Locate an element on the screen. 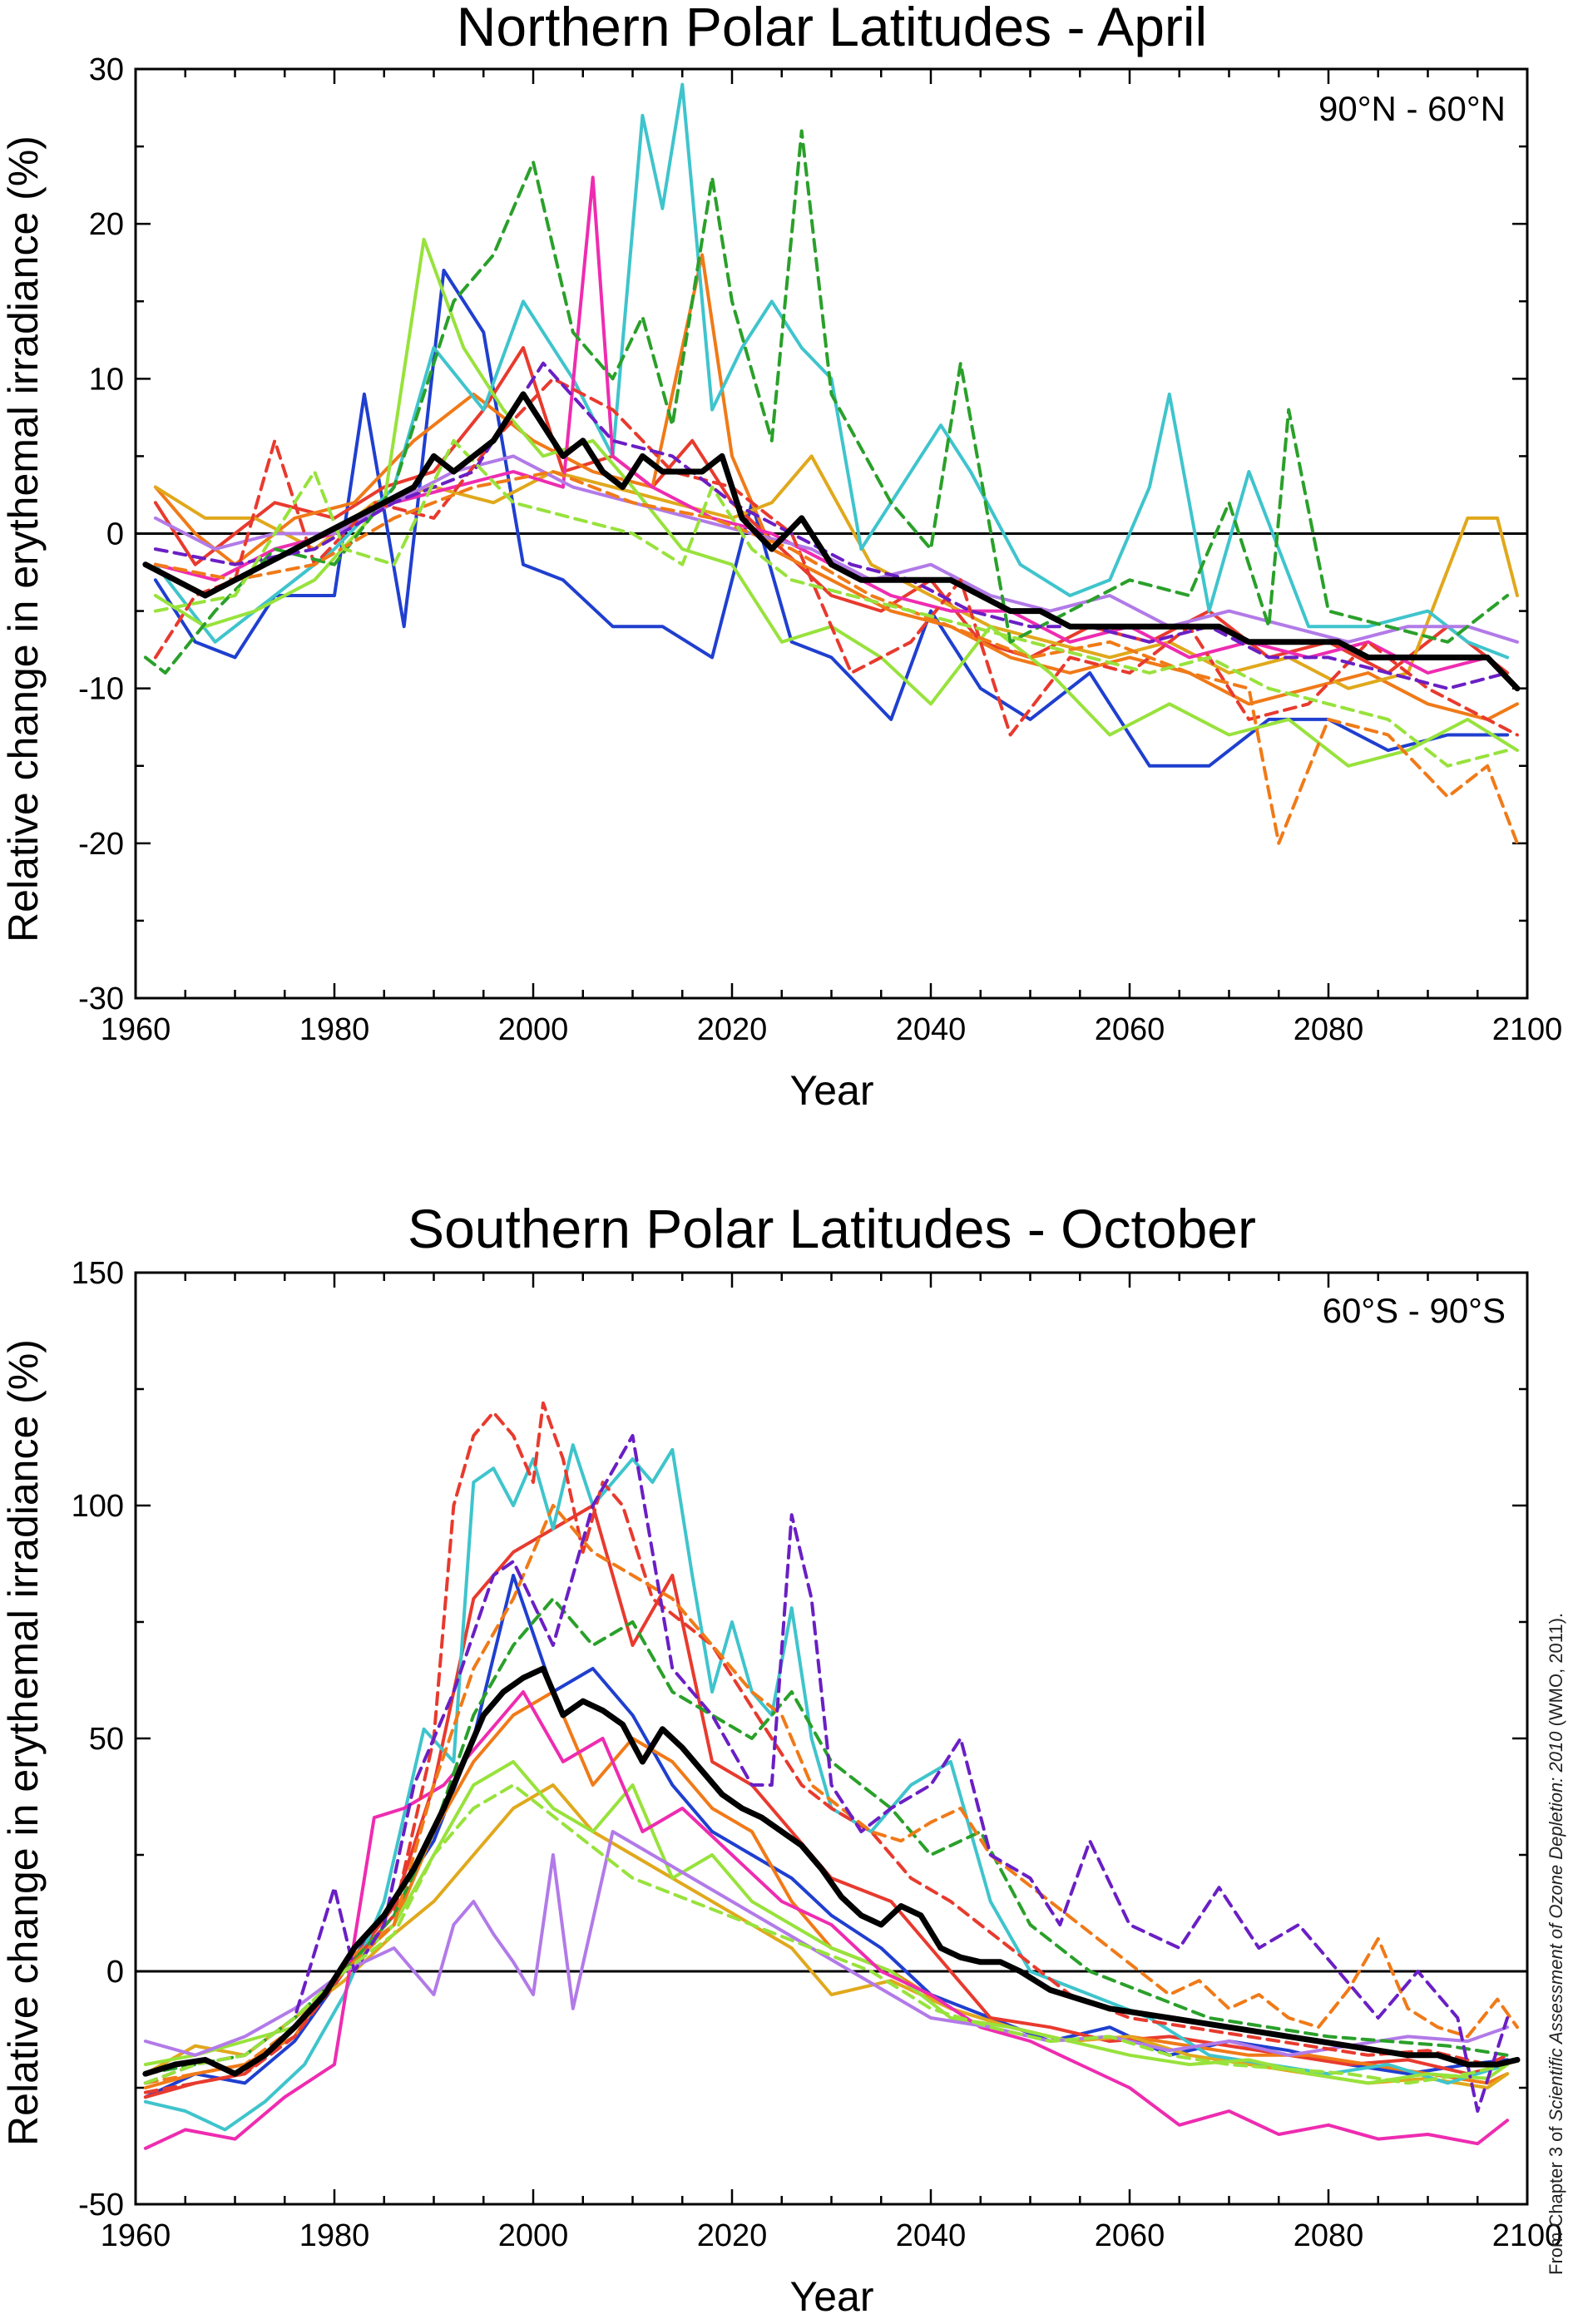 This screenshot has height=2324, width=1573. y-tick-label: 20 is located at coordinates (107, 224).